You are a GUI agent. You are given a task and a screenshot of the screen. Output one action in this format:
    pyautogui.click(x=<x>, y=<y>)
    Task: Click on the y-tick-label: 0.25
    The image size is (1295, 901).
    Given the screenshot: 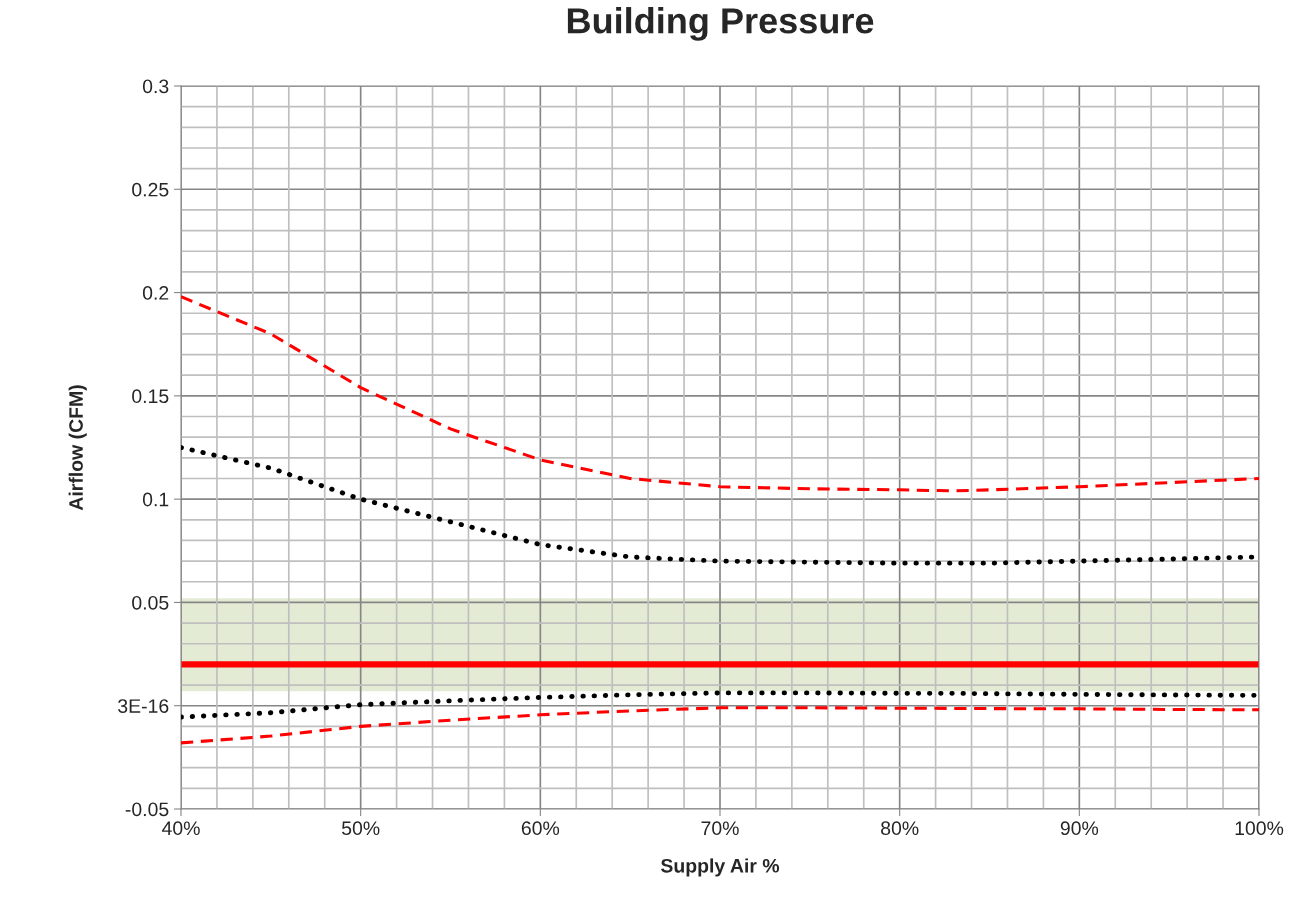 What is the action you would take?
    pyautogui.click(x=150, y=189)
    